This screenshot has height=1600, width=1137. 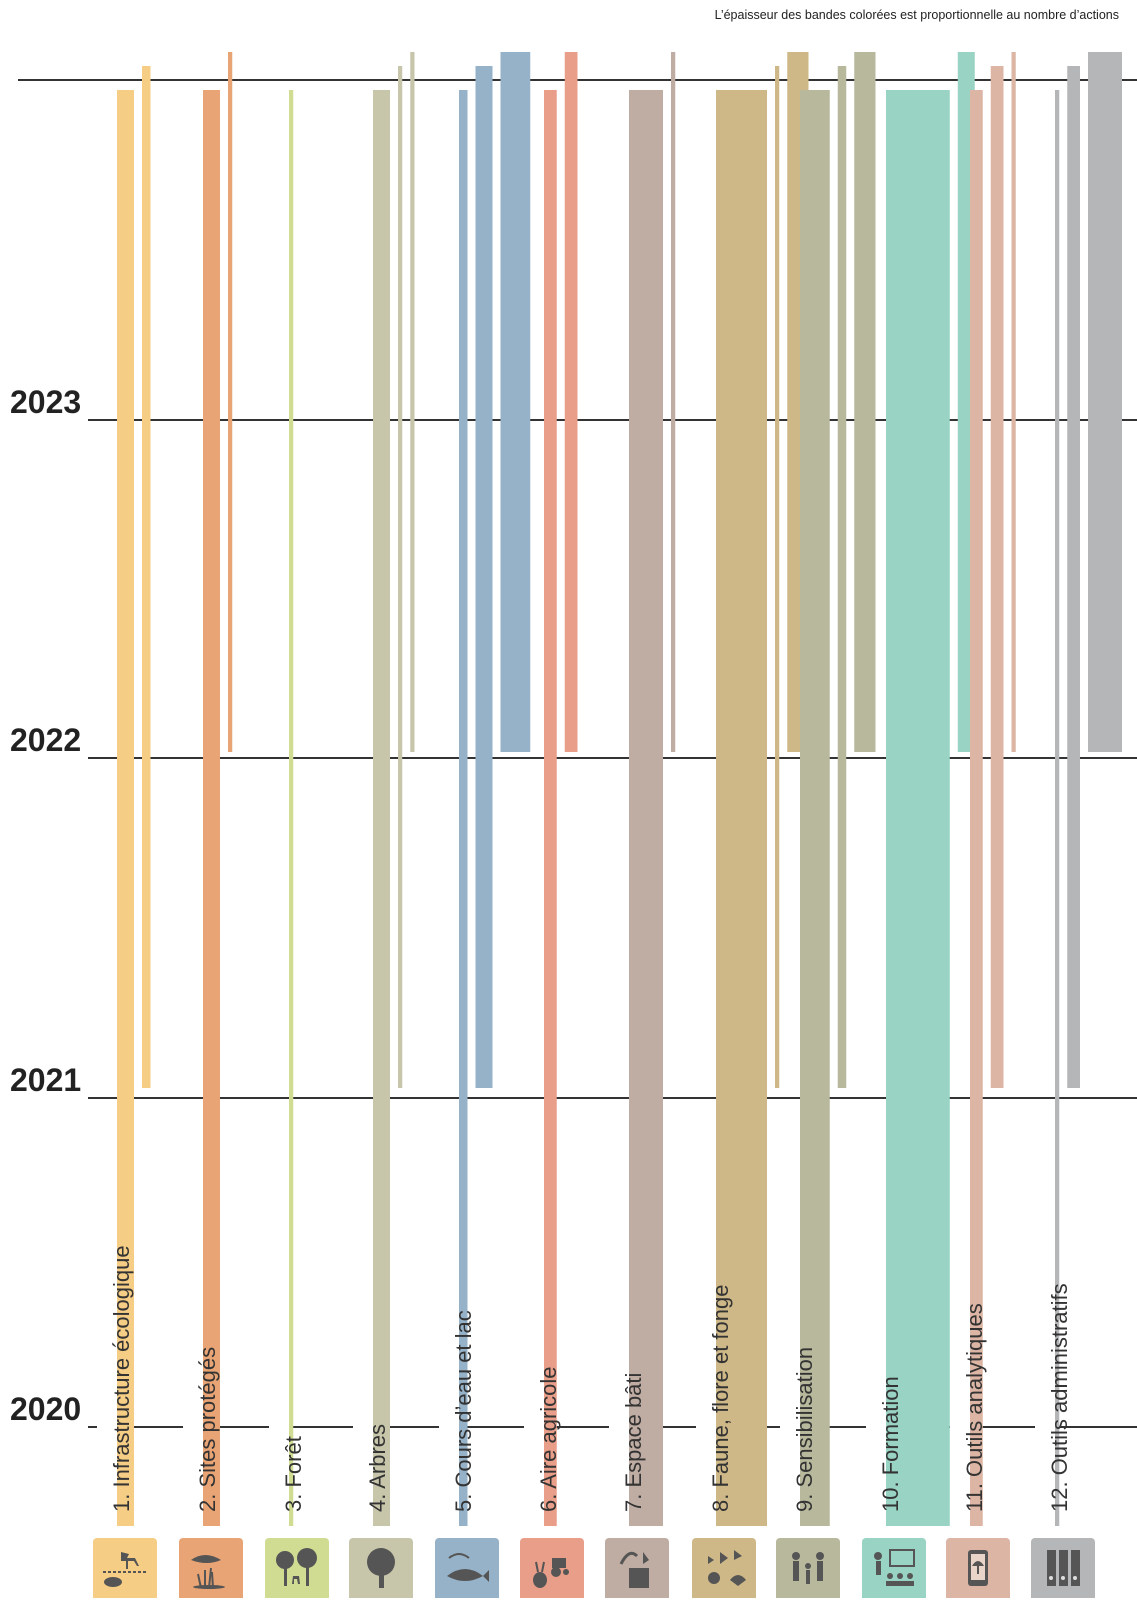 What do you see at coordinates (377, 1467) in the screenshot?
I see `category-label-4: 4. Arbres` at bounding box center [377, 1467].